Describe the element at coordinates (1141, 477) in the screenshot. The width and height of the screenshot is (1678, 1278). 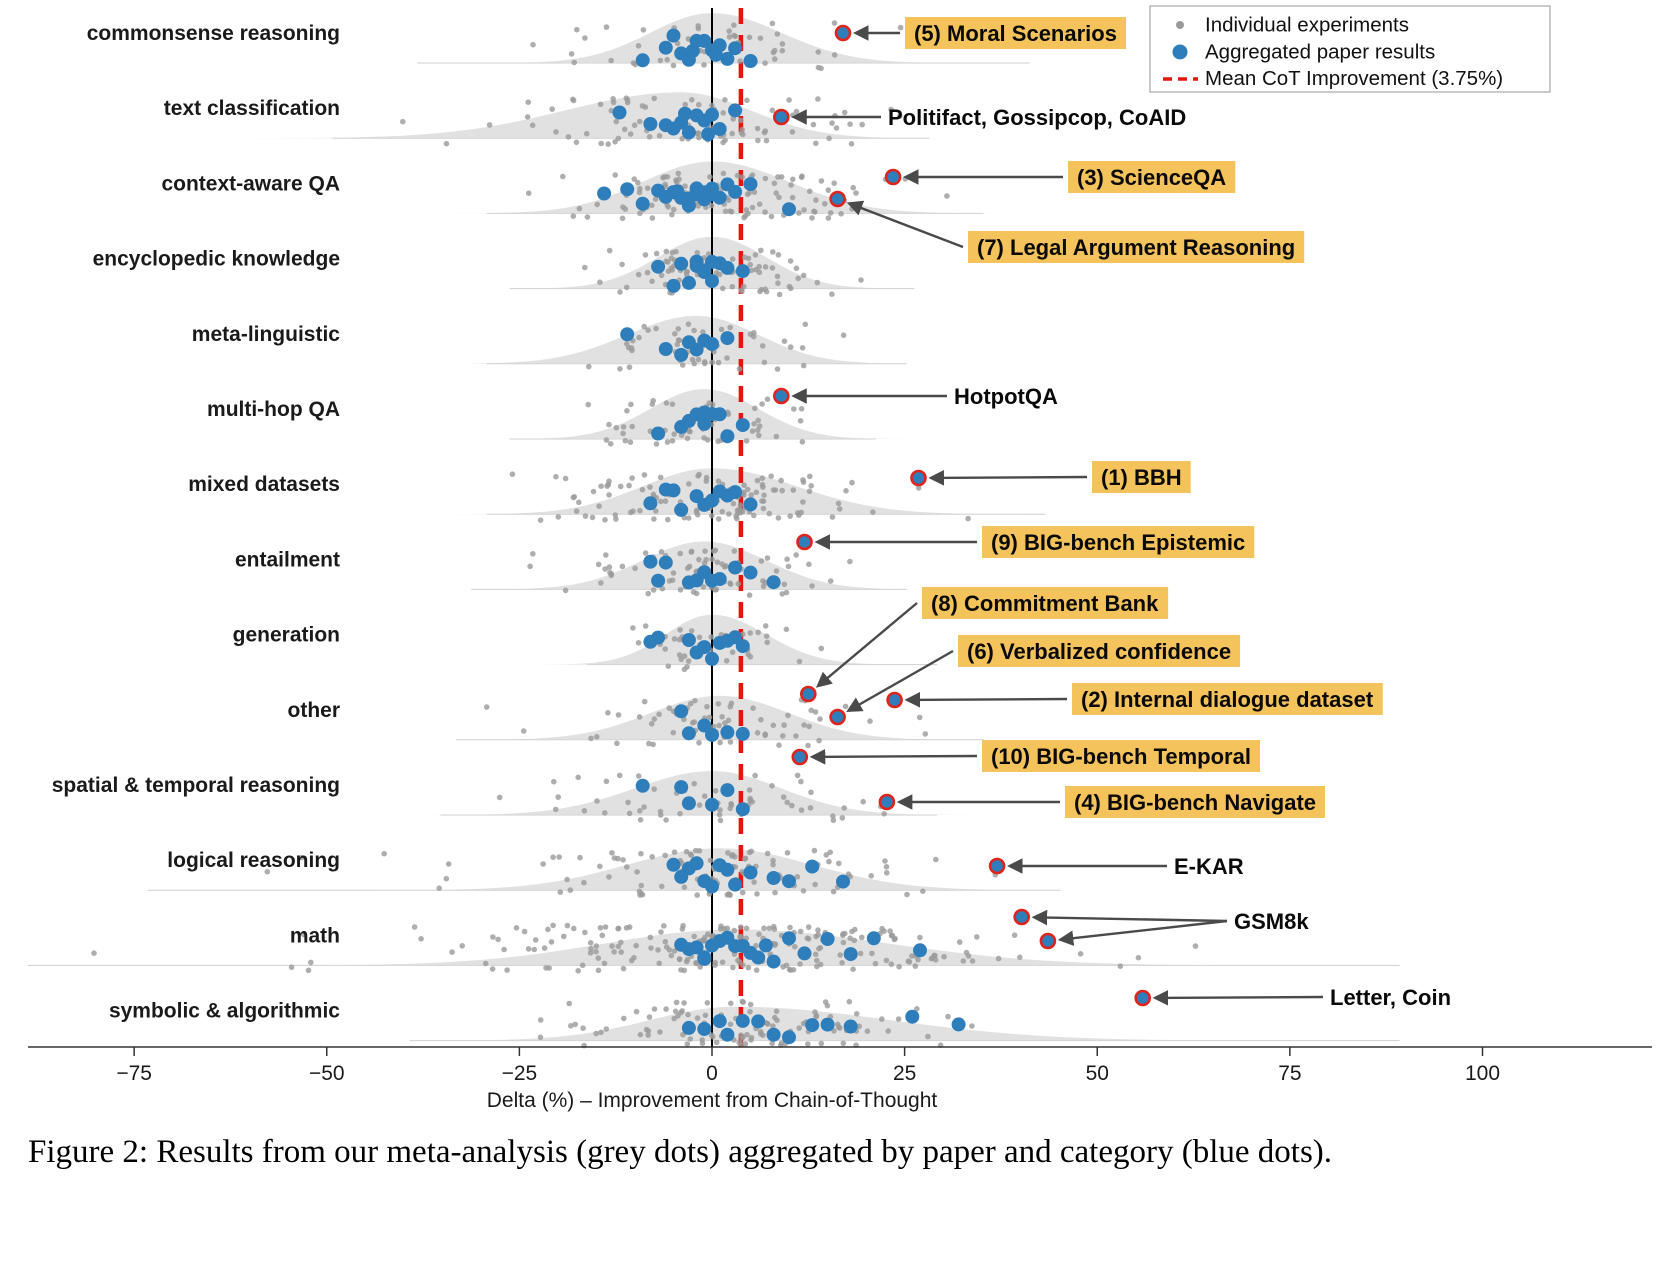
I see `annotation-highlight-box-1-bbh` at that location.